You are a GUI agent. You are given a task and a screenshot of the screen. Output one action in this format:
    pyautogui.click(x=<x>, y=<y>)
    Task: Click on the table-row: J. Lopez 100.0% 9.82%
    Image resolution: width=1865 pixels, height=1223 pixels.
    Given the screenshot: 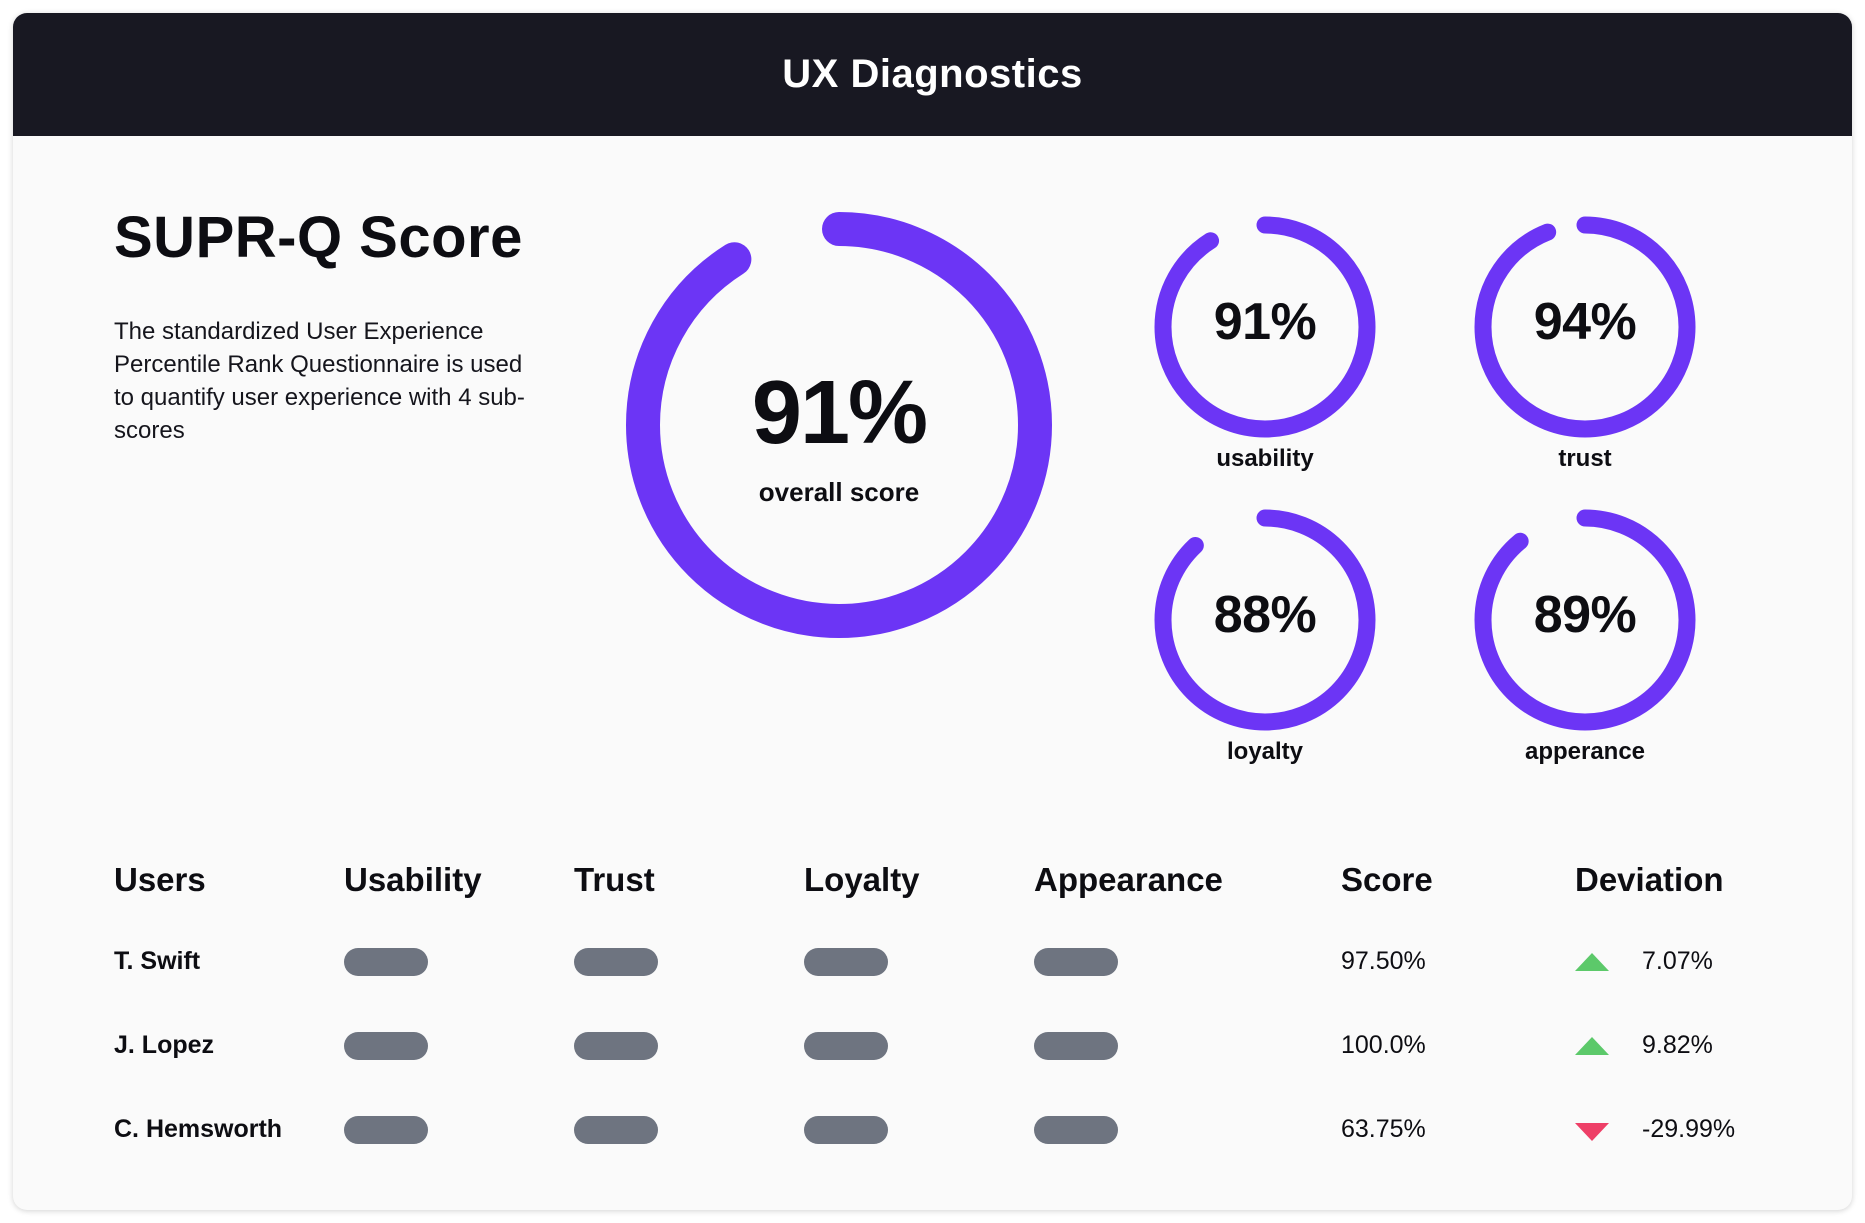 What is the action you would take?
    pyautogui.click(x=964, y=1045)
    